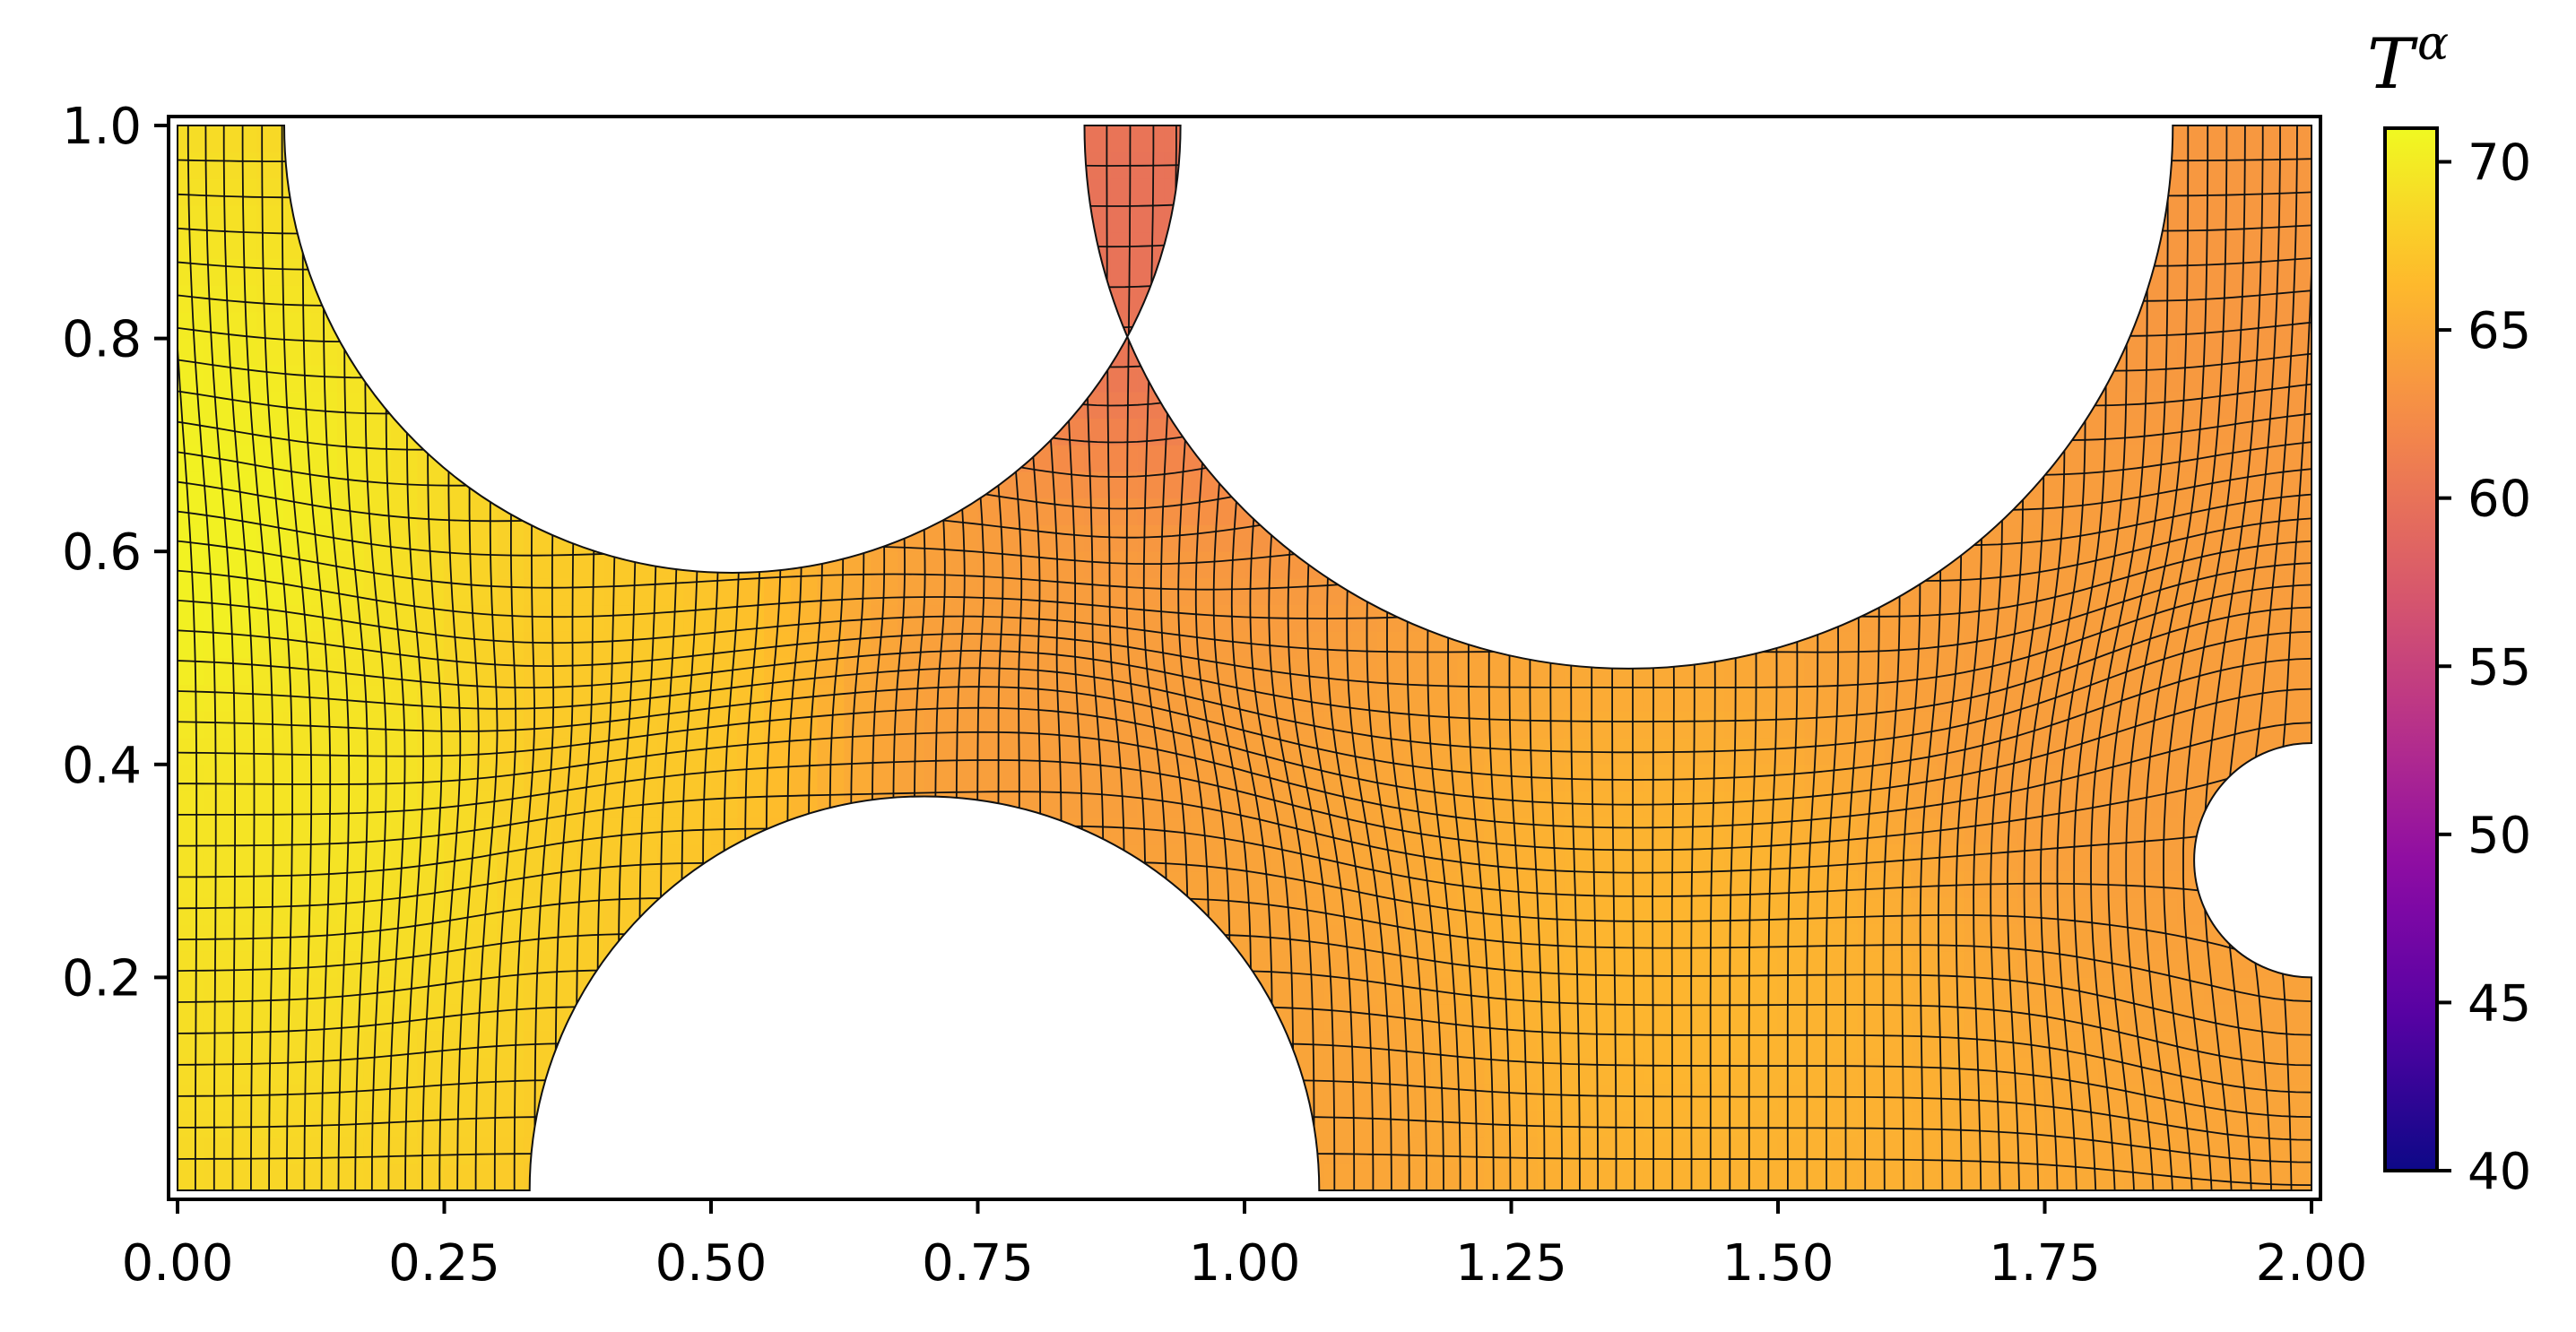  I want to click on colorbar-tick-label: 50, so click(2499, 836).